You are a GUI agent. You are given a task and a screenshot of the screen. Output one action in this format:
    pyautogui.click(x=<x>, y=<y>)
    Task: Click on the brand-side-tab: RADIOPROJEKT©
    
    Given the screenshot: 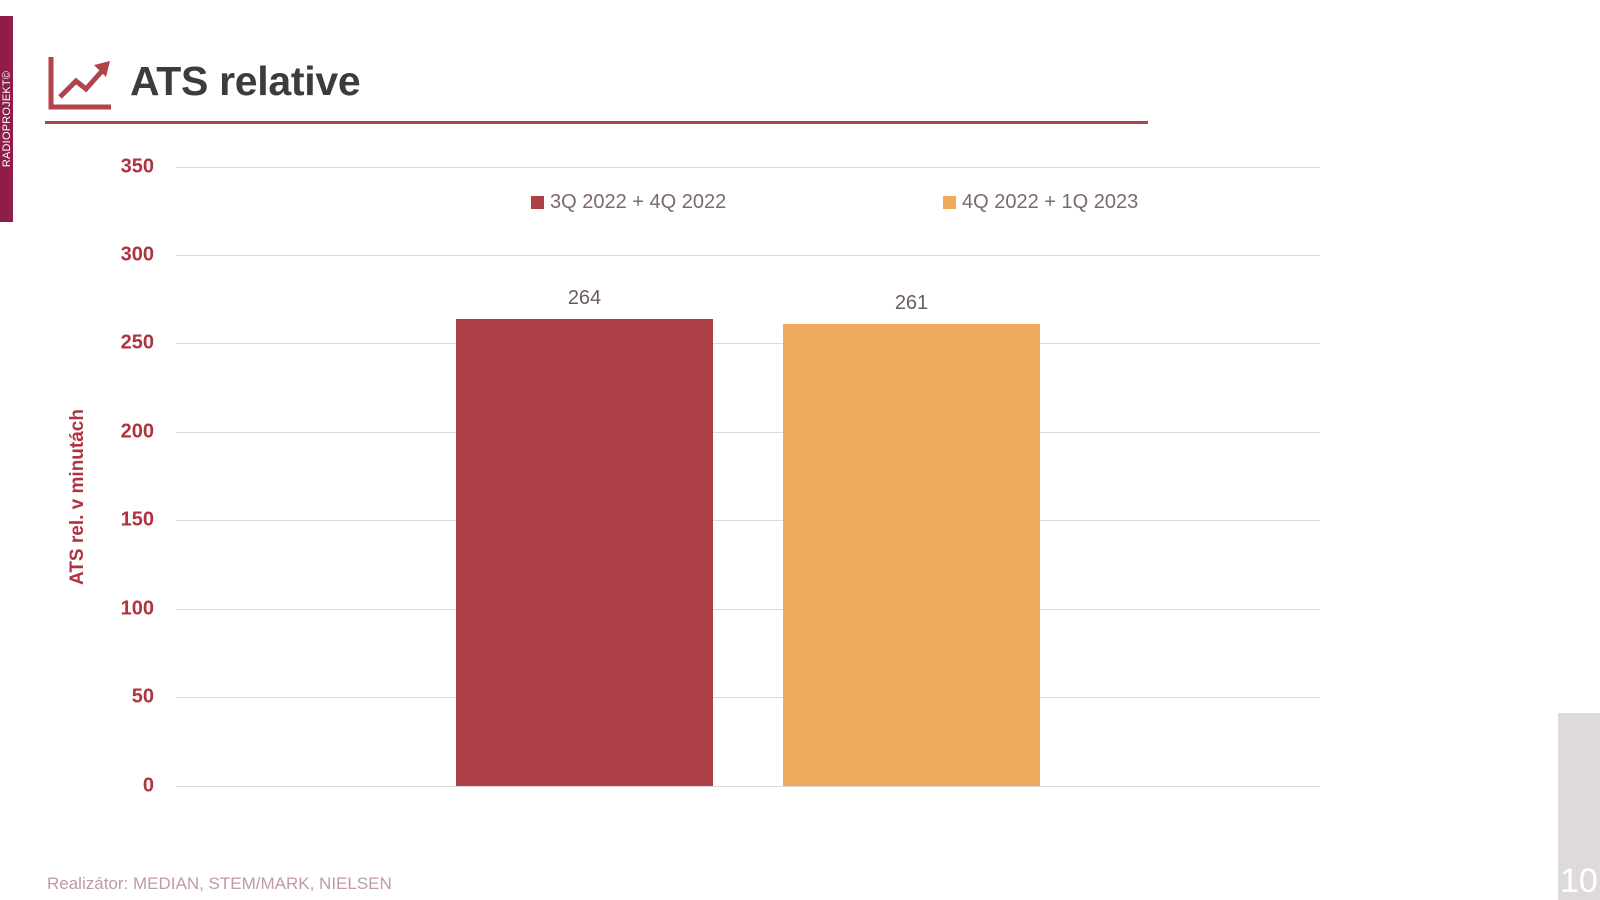 What is the action you would take?
    pyautogui.click(x=6, y=119)
    